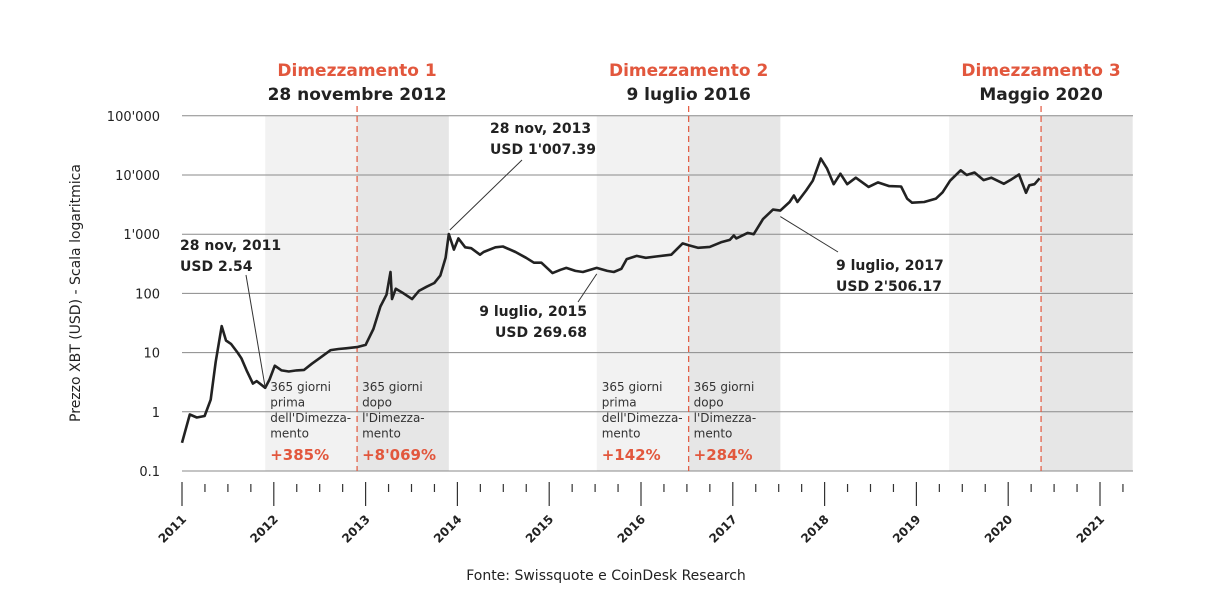  I want to click on annotation-date: 9 luglio, 2015, so click(533, 312).